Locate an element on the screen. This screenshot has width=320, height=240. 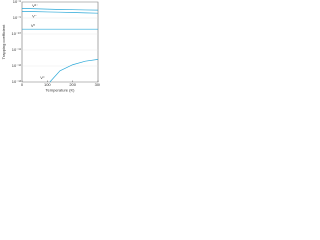
series-label: V⁰ is located at coordinates (33, 25).